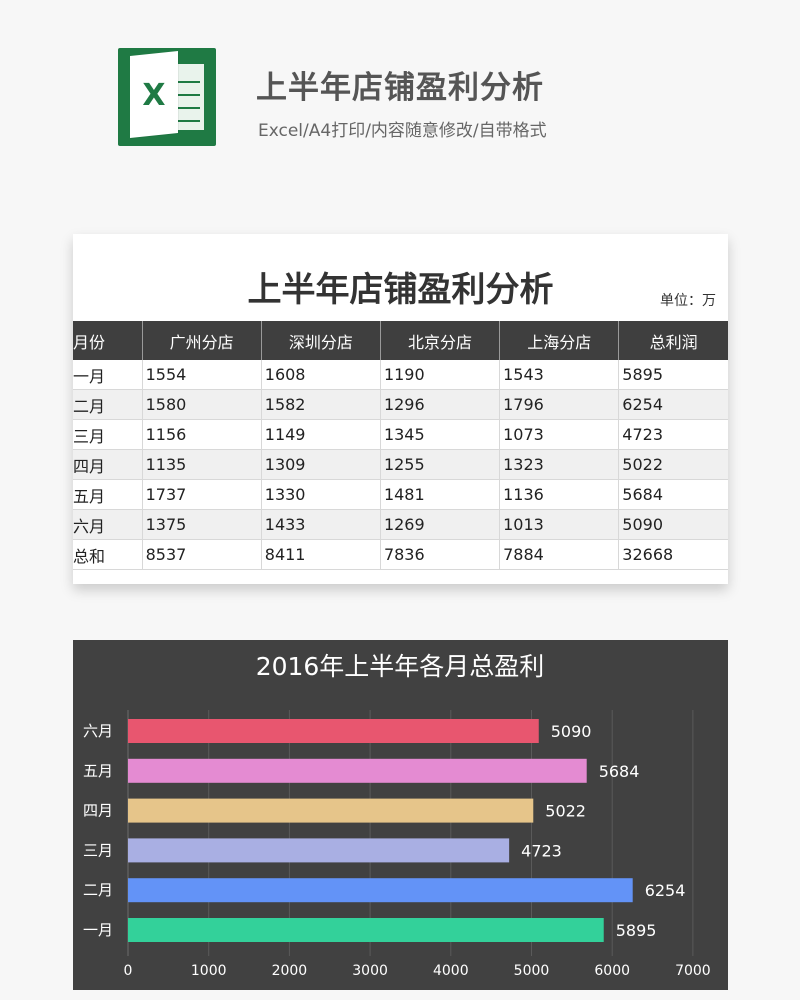 The width and height of the screenshot is (800, 1000). What do you see at coordinates (98, 850) in the screenshot?
I see `y-category-label: 三月` at bounding box center [98, 850].